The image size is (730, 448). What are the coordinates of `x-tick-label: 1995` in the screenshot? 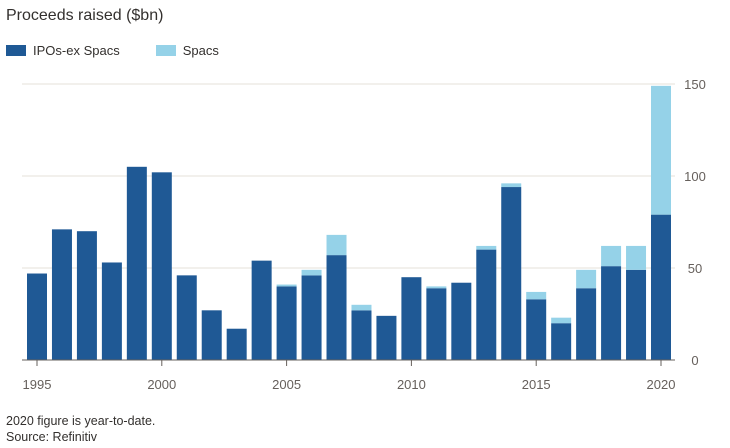 It's located at (37, 384).